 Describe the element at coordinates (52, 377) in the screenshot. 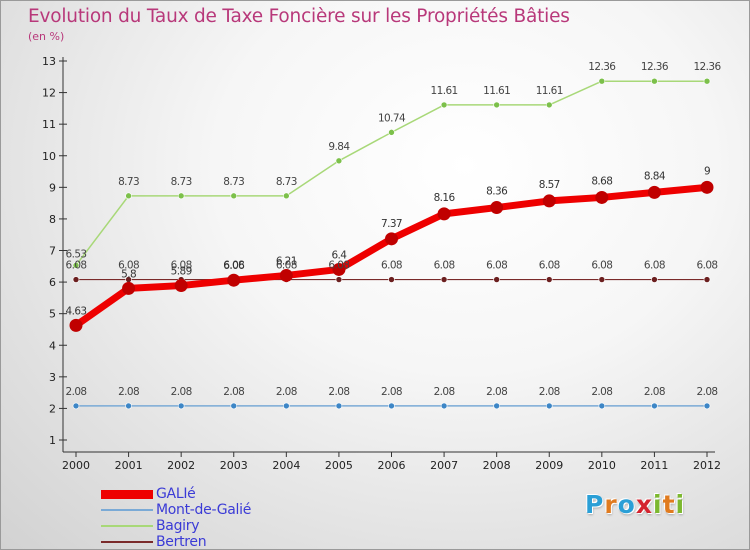

I see `y-tick-label: 3` at that location.